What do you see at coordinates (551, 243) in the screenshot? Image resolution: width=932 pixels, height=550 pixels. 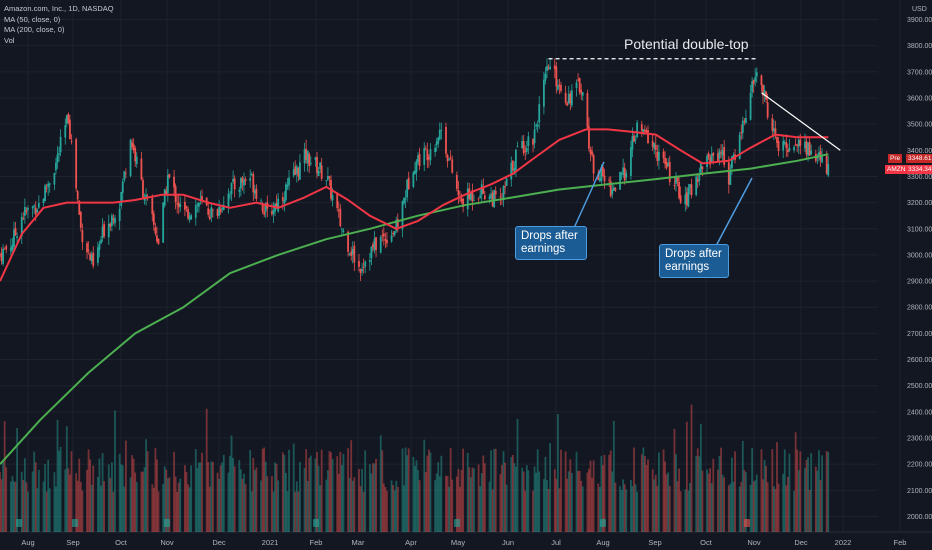 I see `earnings-callout-1: Drops after earnings` at bounding box center [551, 243].